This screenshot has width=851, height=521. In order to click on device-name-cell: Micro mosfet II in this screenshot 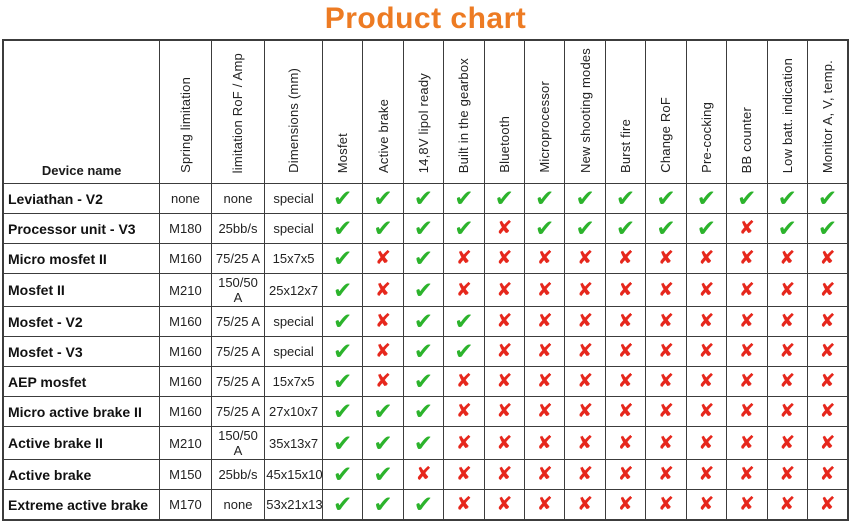, I will do `click(81, 258)`.